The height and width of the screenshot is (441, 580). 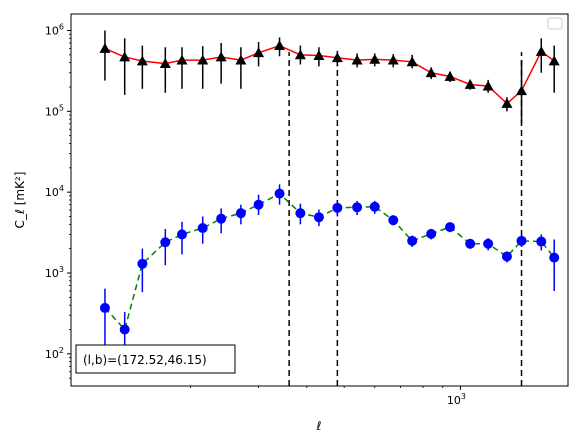 What do you see at coordinates (145, 360) in the screenshot?
I see `annotation-text: (l,b)=(172.52,46.15)` at bounding box center [145, 360].